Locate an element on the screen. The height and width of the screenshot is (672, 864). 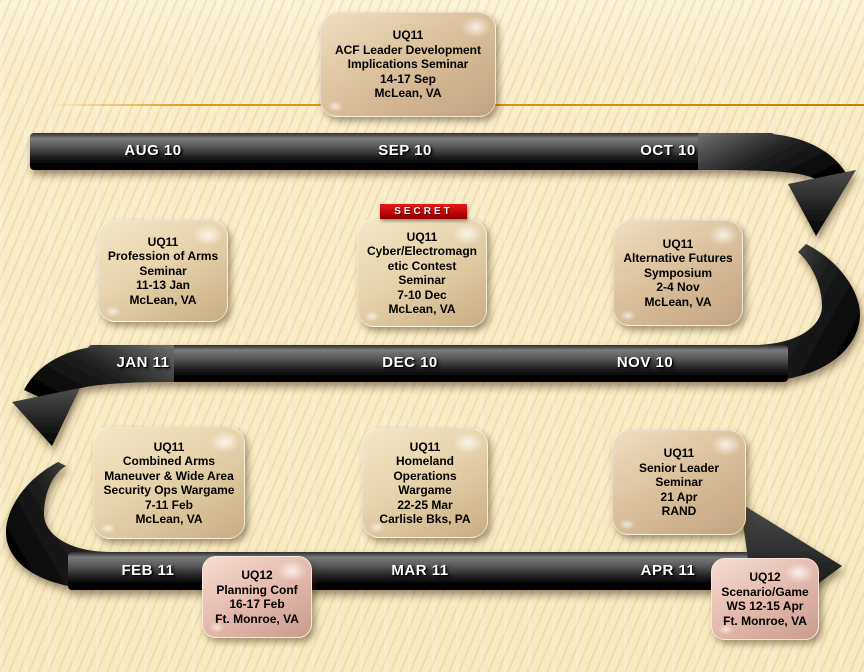
event-text-line: 11-13 Jan is located at coordinates (163, 285).